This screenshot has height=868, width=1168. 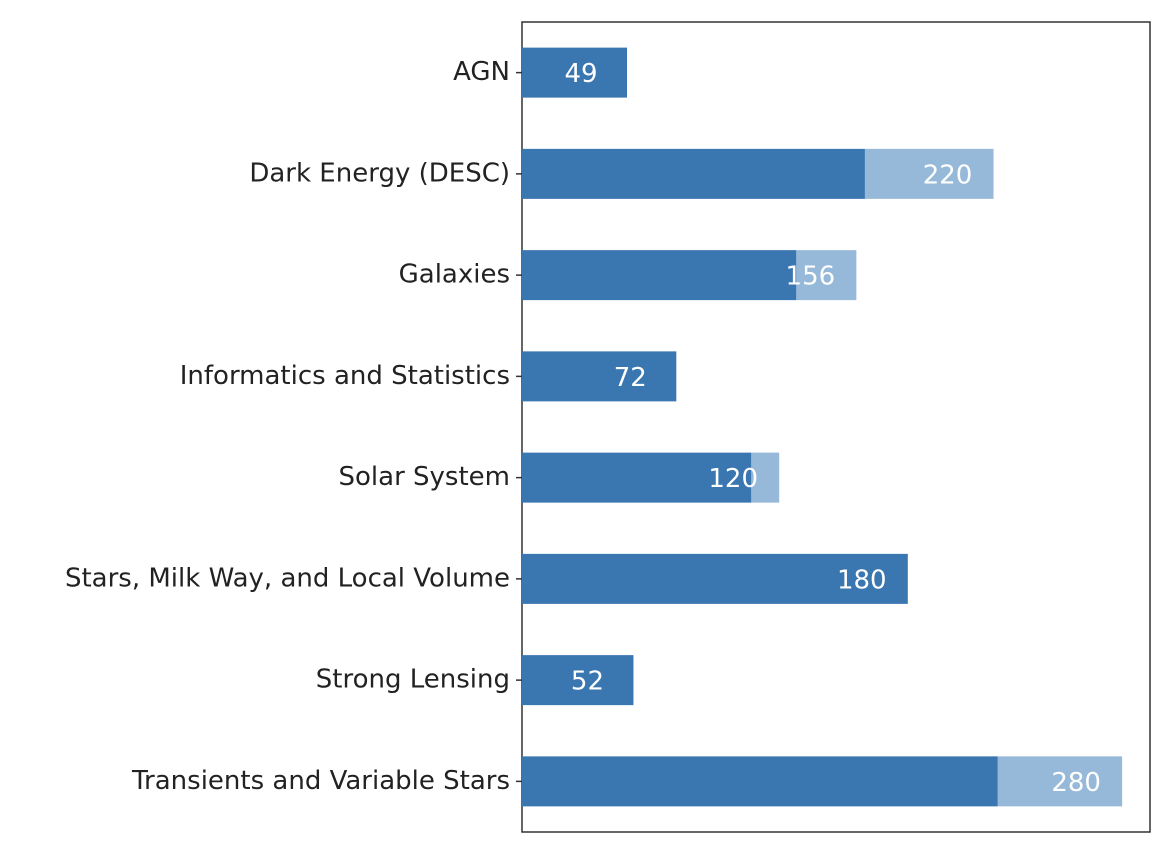 I want to click on y-tick-label: Informatics and Statistics, so click(x=345, y=376).